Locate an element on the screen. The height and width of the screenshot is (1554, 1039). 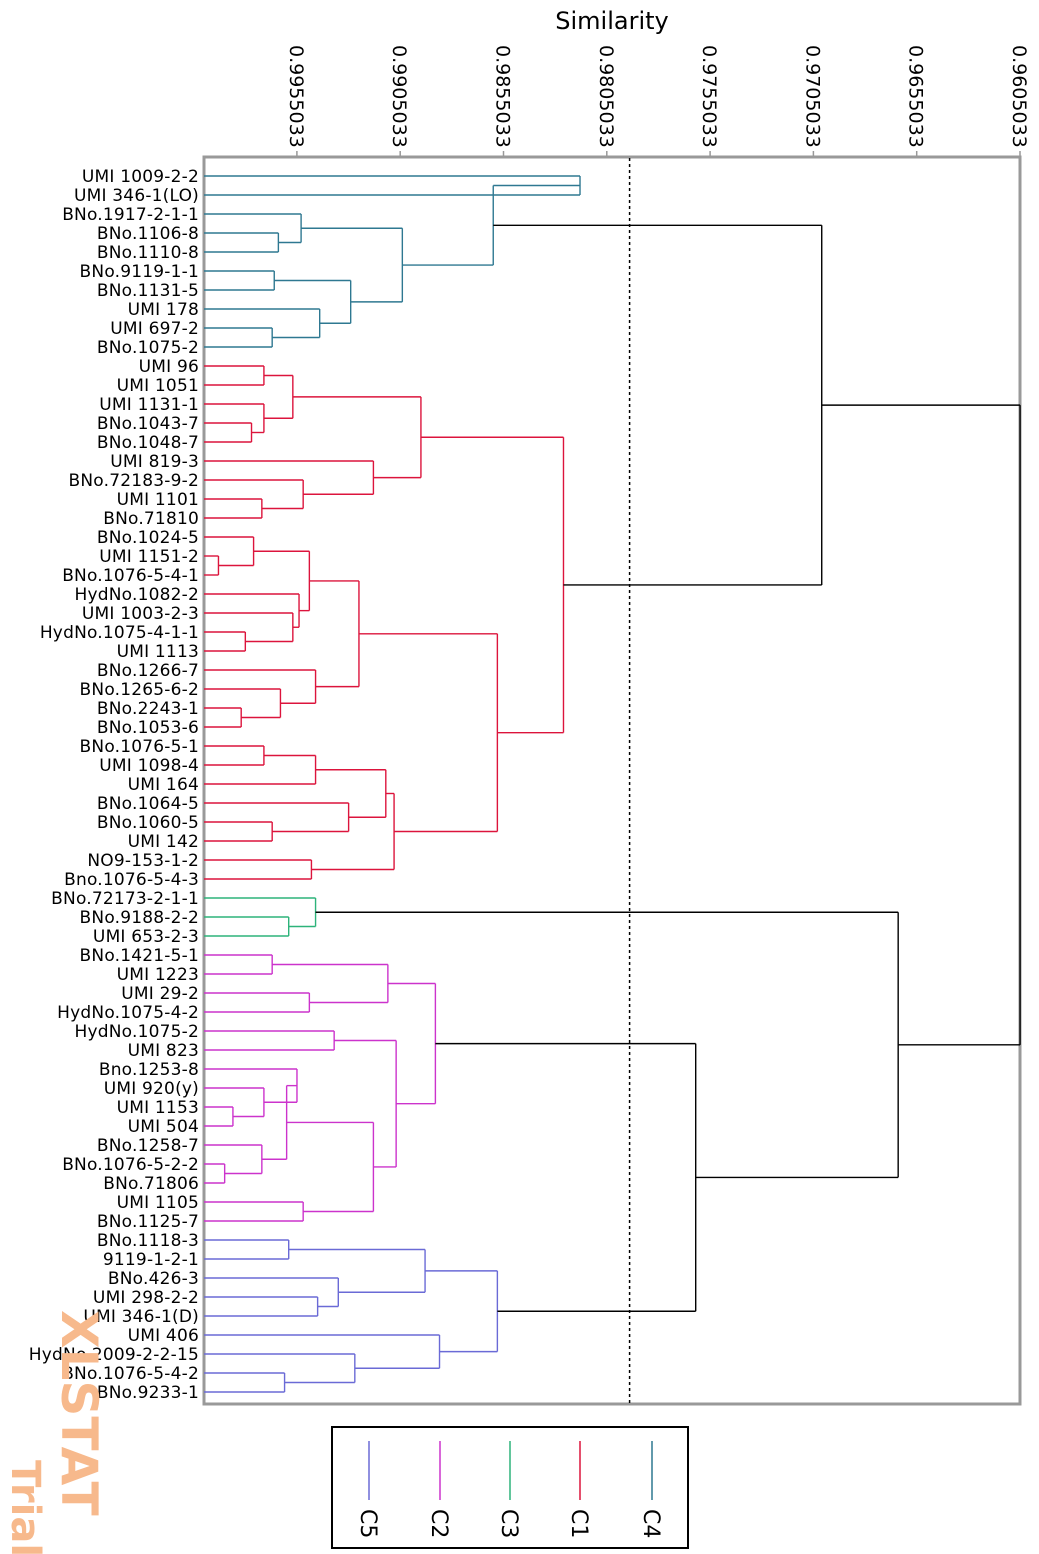
leaf-label-14: BNo.1048-7 is located at coordinates (148, 443).